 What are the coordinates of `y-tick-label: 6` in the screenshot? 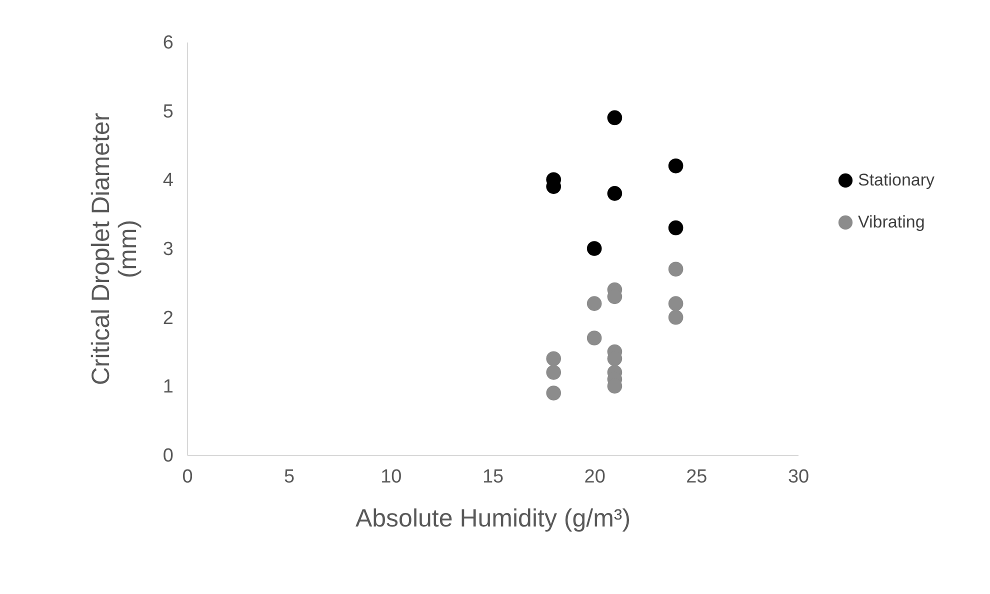 It's located at (168, 43).